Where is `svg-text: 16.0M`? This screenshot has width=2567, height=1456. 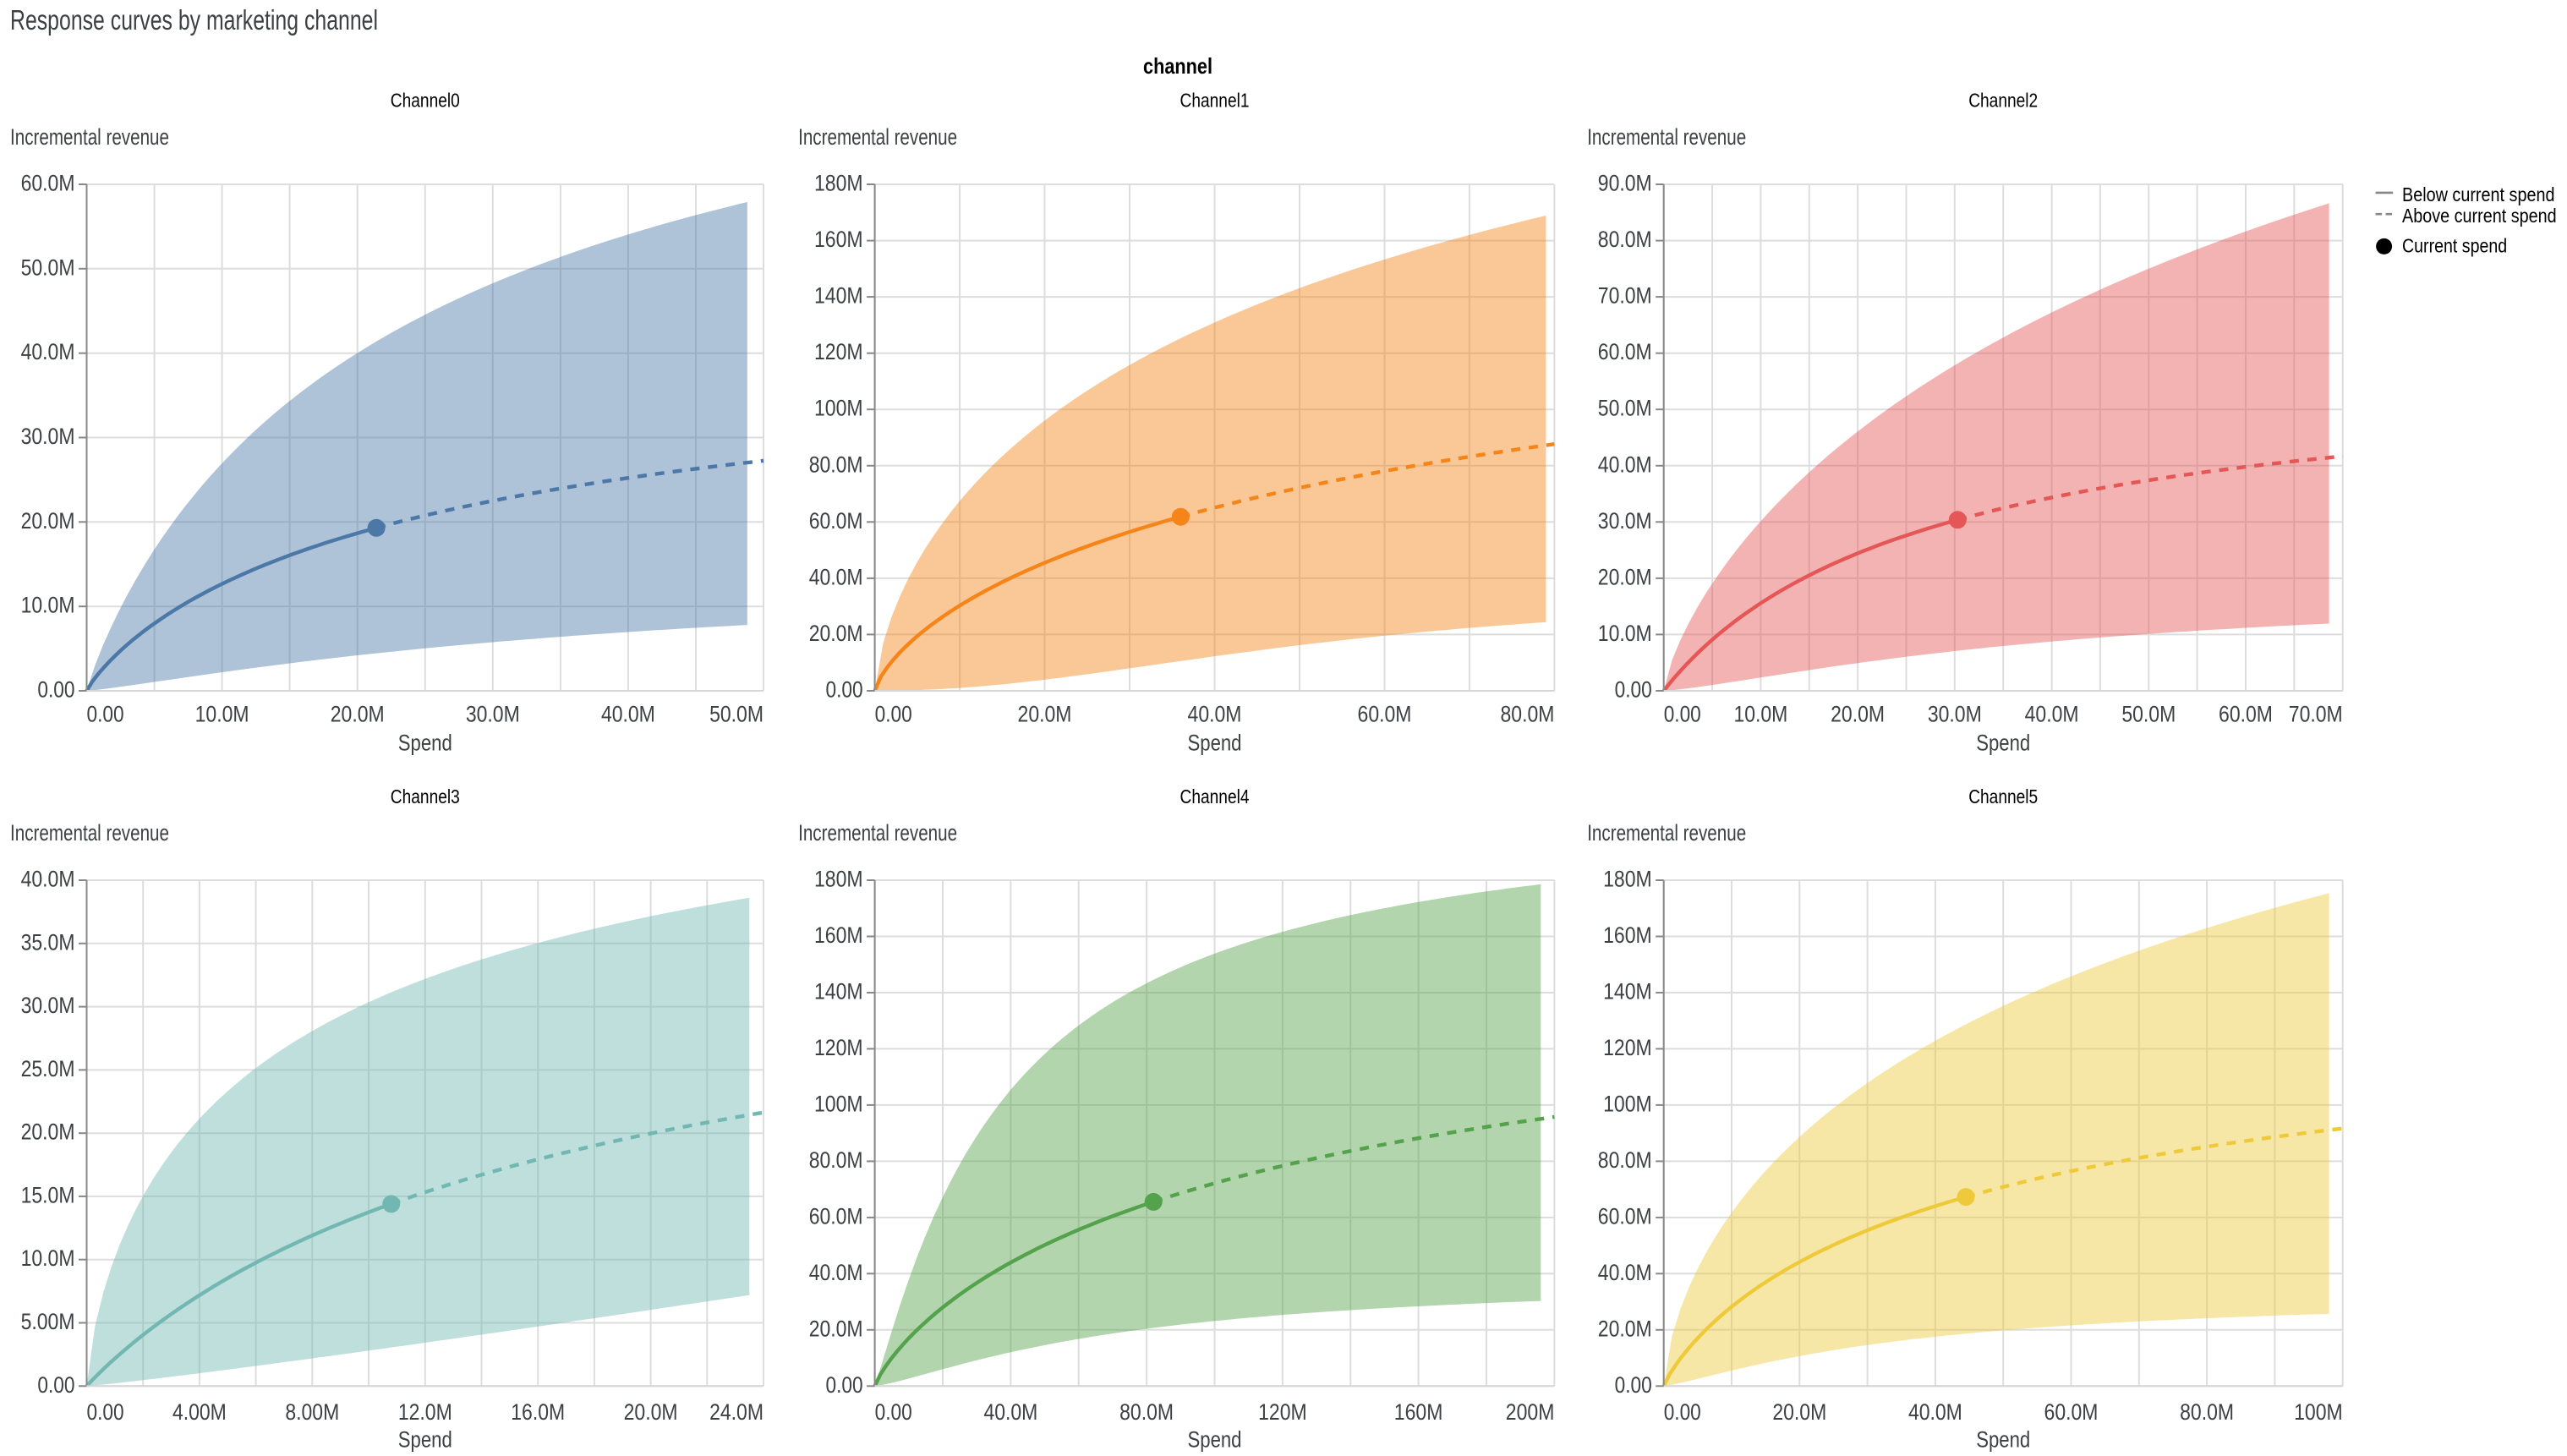 svg-text: 16.0M is located at coordinates (538, 1412).